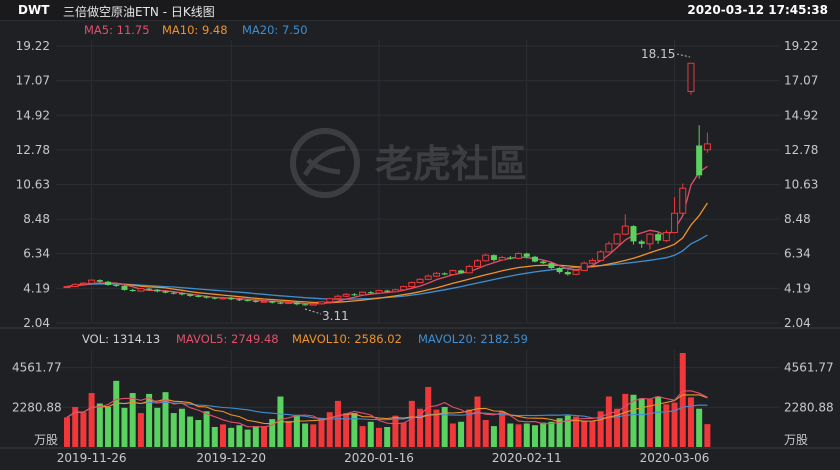 This screenshot has width=840, height=470. I want to click on price-tick-right: 2.04, so click(797, 323).